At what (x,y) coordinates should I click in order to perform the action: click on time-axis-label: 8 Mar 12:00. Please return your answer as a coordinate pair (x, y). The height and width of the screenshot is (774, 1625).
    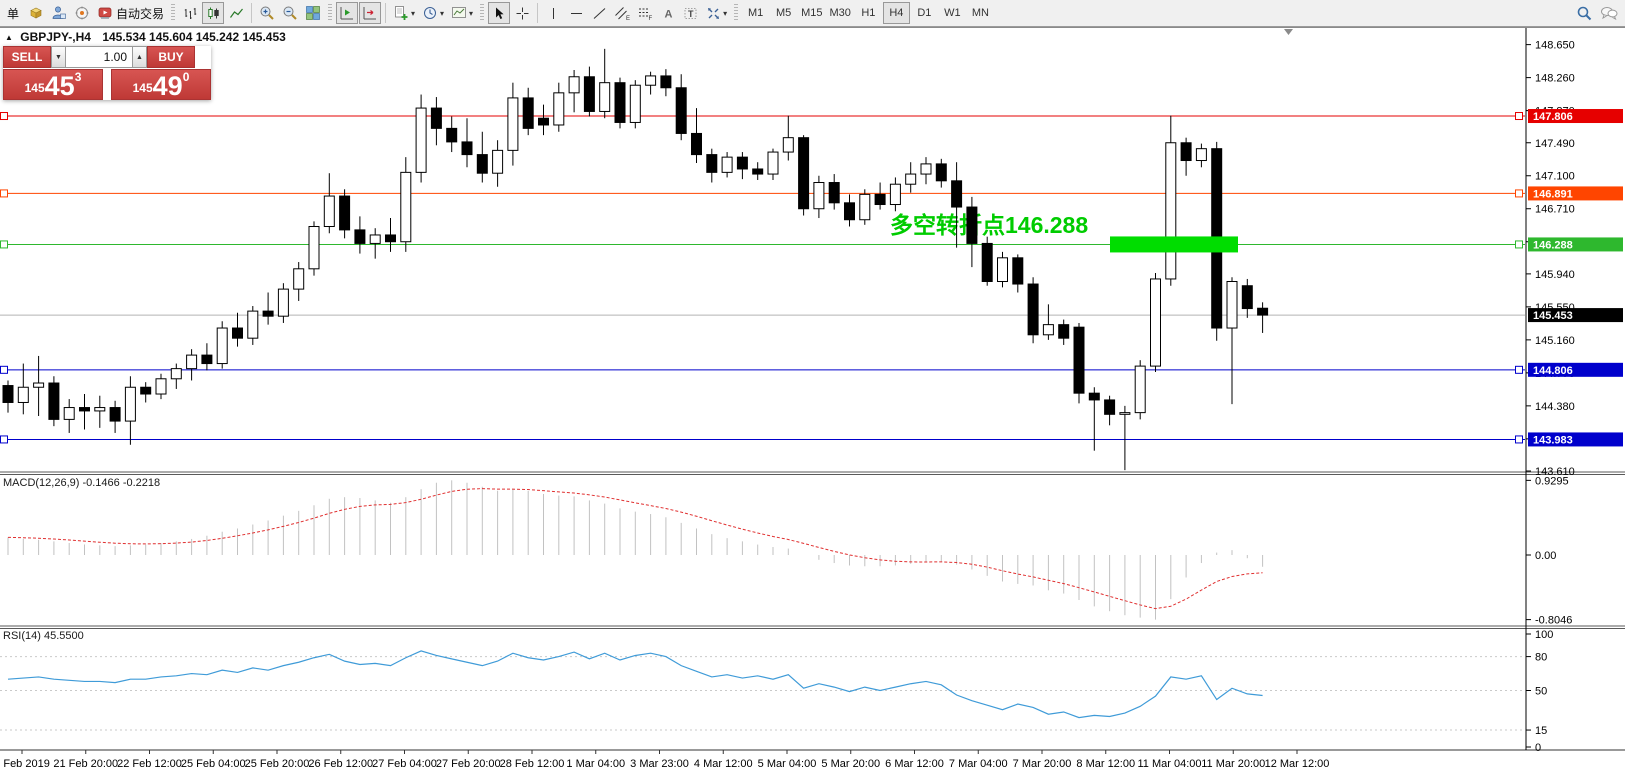
    Looking at the image, I should click on (1105, 764).